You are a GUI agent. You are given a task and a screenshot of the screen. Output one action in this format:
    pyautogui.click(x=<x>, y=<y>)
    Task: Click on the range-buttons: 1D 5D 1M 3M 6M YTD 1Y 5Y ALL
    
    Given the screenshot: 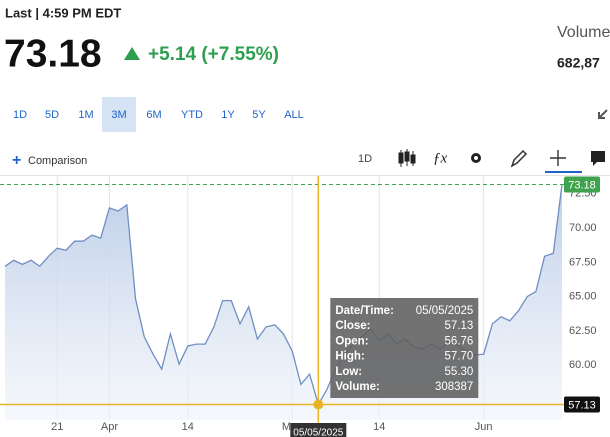 What is the action you would take?
    pyautogui.click(x=158, y=114)
    